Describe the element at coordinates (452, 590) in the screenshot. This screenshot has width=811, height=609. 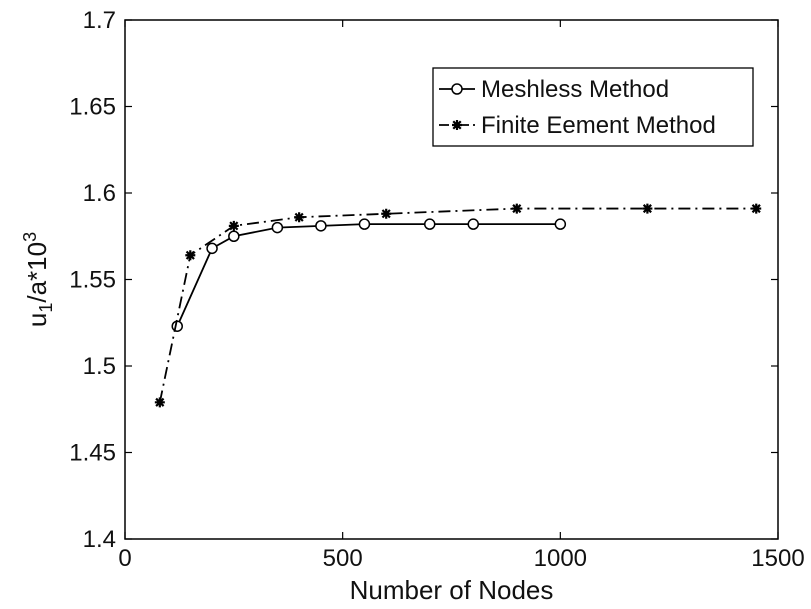
I see `x-axis-title: Number of Nodes` at that location.